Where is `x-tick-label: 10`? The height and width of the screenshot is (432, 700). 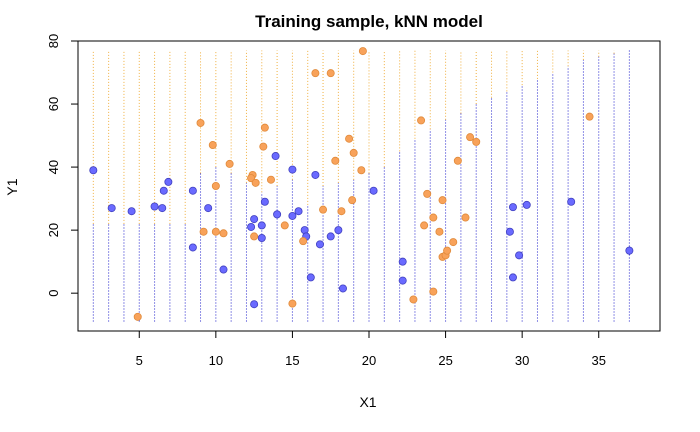 x-tick-label: 10 is located at coordinates (216, 360).